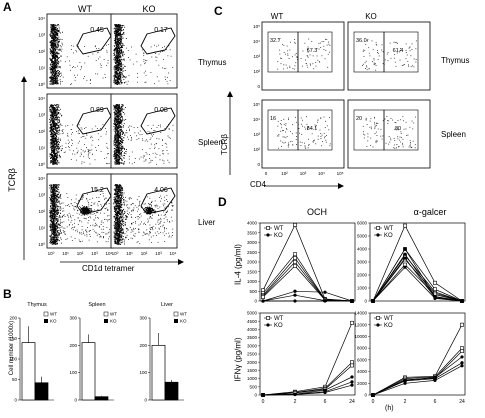 Image resolution: width=485 pixels, height=418 pixels. What do you see at coordinates (252, 370) in the screenshot?
I see `tick-label: 1500` at bounding box center [252, 370].